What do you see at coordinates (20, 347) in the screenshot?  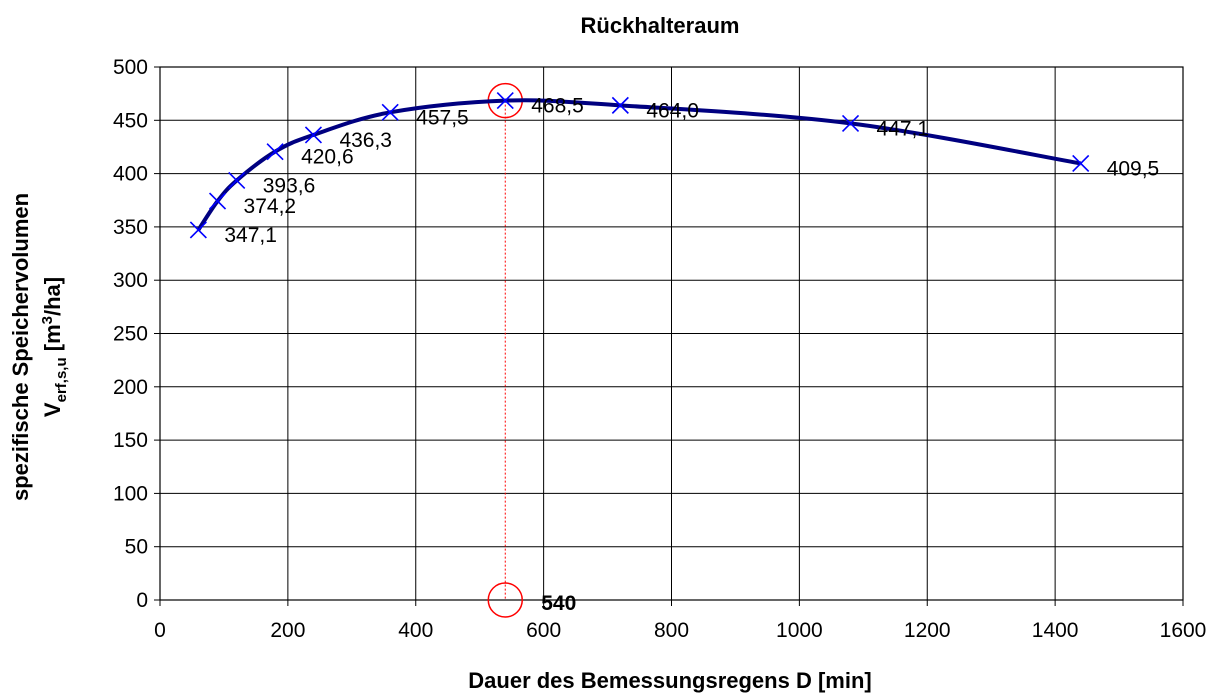 I see `y-axis-label-line1: spezifische Speichervolumen` at bounding box center [20, 347].